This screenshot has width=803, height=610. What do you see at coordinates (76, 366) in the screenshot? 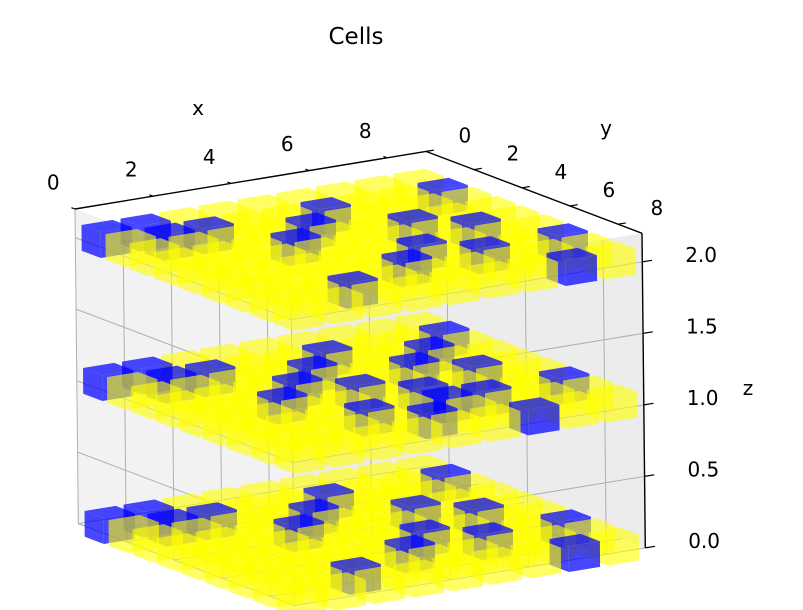
I see `grid-line` at bounding box center [76, 366].